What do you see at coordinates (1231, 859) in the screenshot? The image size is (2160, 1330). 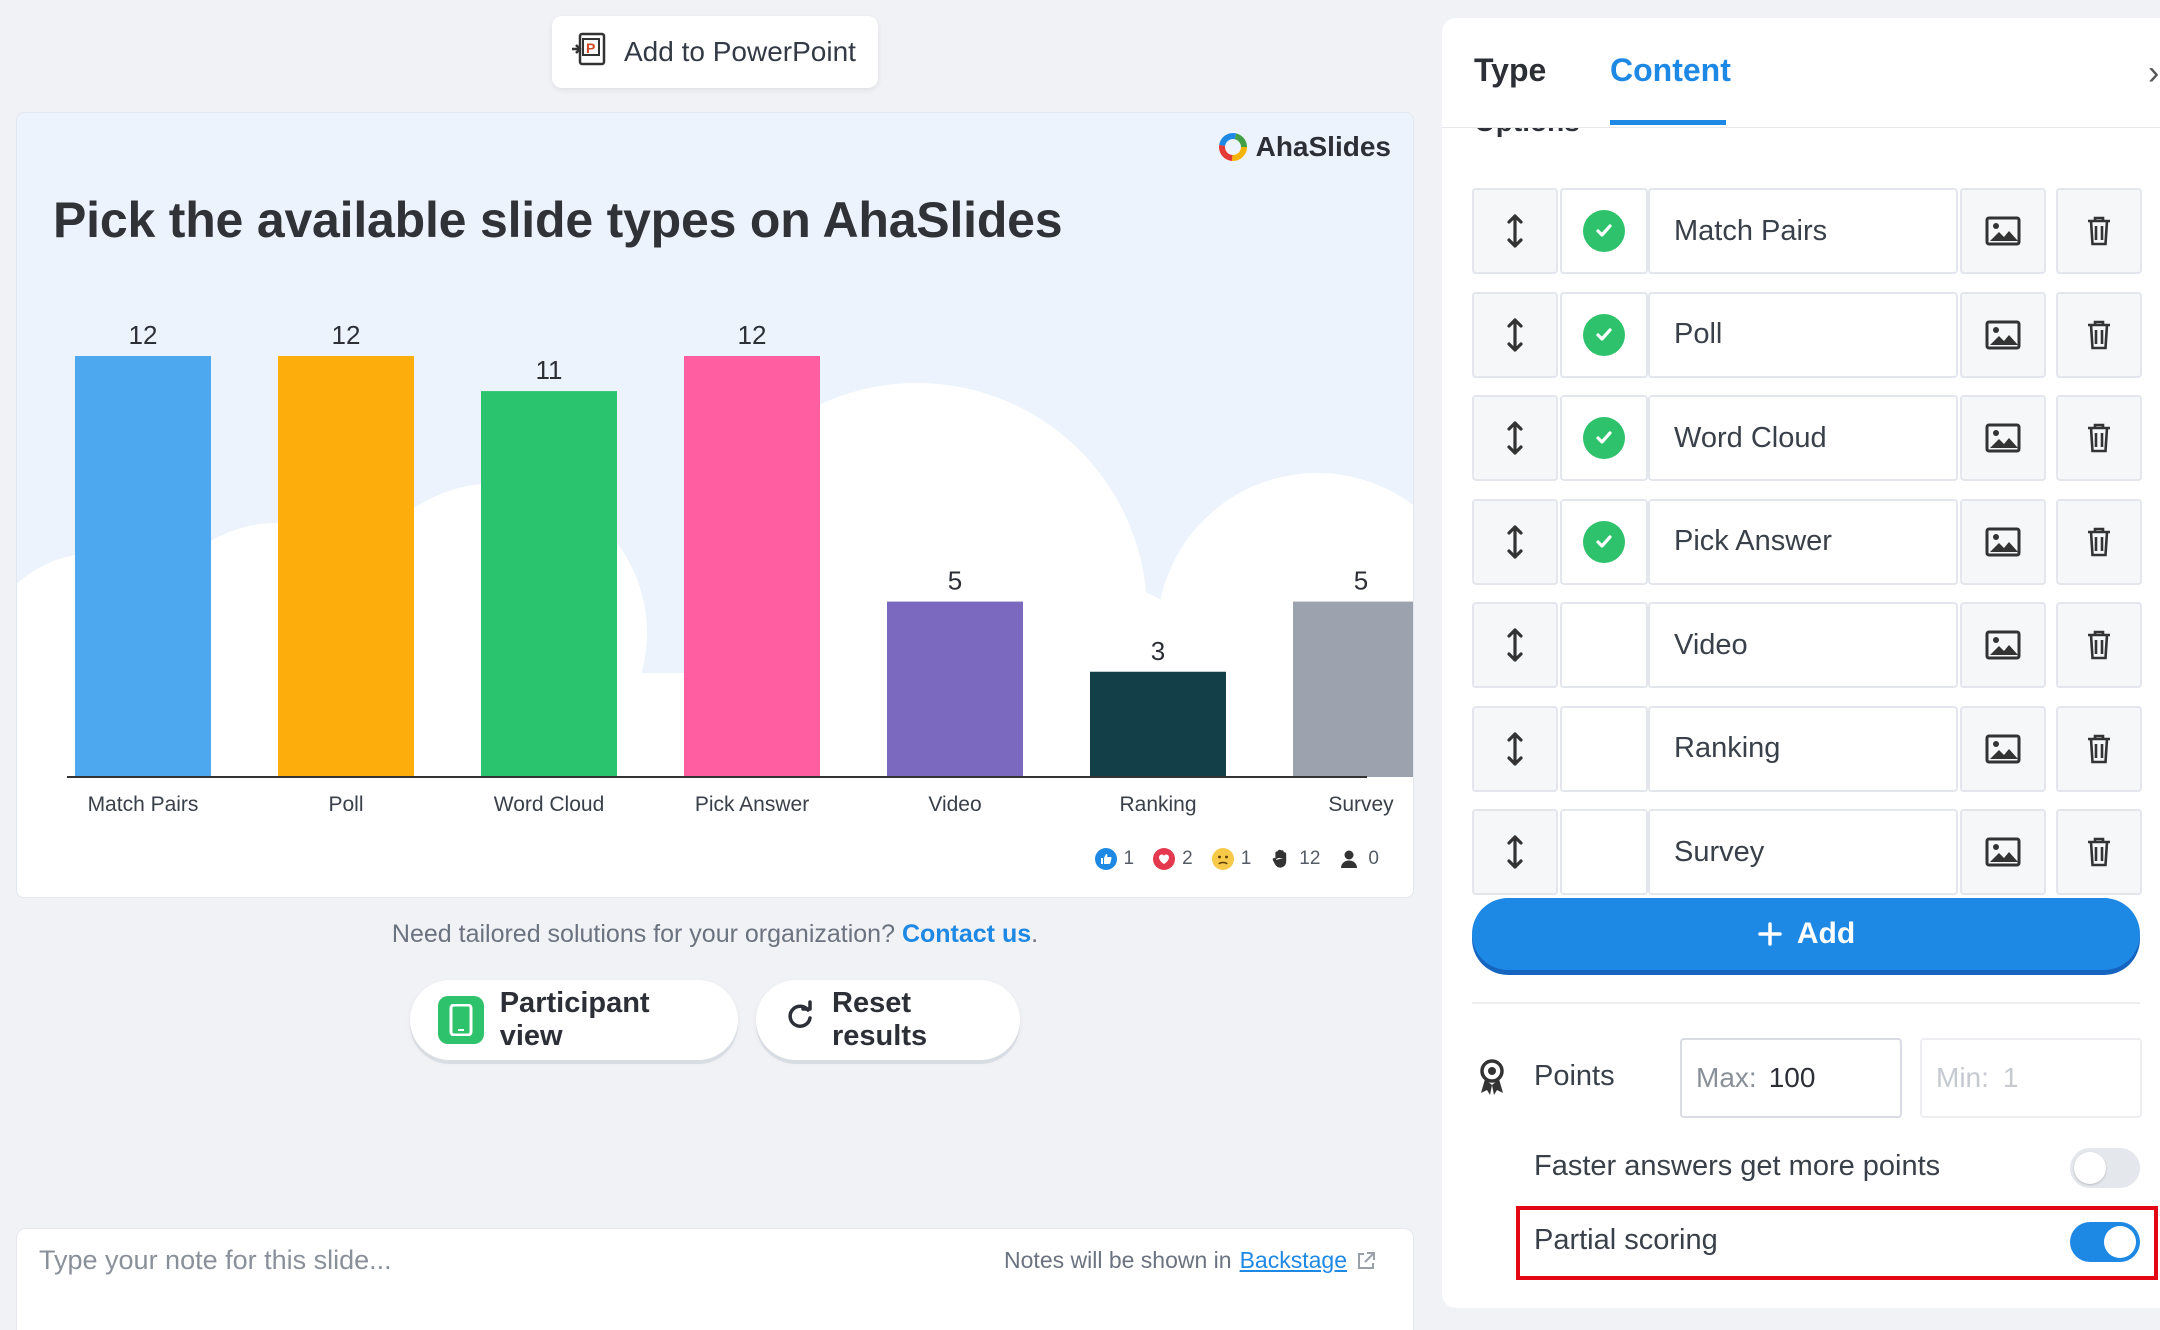 I see `reaction-sad: 1` at bounding box center [1231, 859].